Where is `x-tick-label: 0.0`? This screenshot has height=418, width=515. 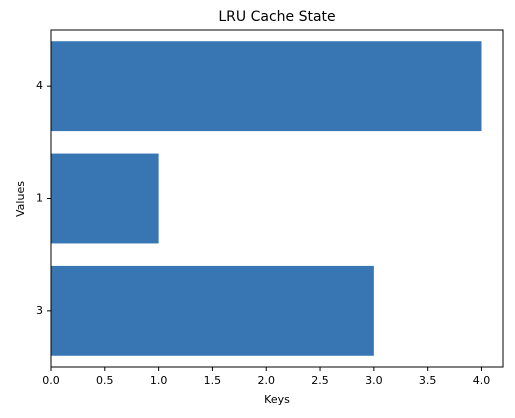 x-tick-label: 0.0 is located at coordinates (51, 380).